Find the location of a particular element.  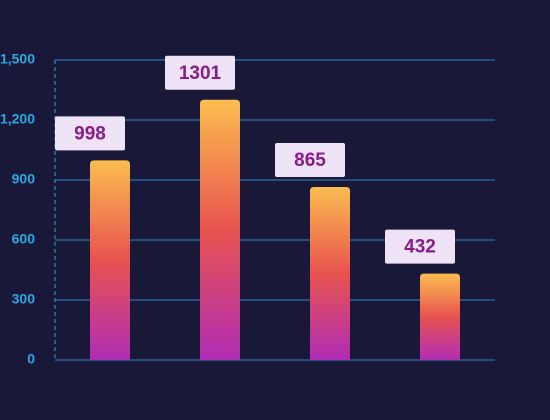

value-label: 865 is located at coordinates (310, 160).